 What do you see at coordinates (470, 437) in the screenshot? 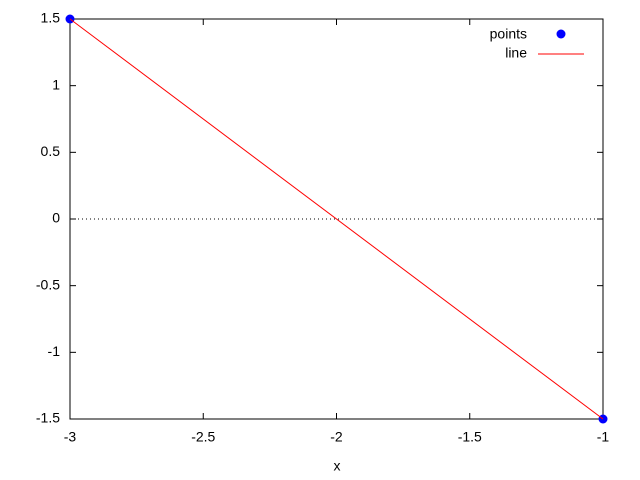
I see `x-tick-label: -1.5` at bounding box center [470, 437].